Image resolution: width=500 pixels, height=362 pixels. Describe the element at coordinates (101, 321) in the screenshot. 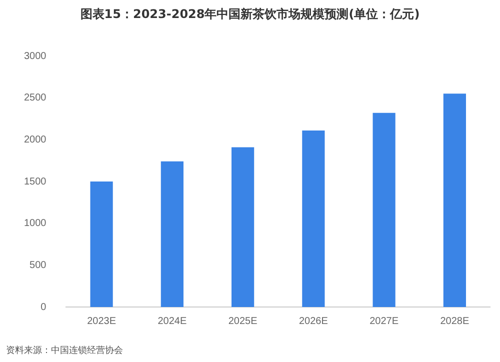

I see `x-tick-label: 2023E` at that location.